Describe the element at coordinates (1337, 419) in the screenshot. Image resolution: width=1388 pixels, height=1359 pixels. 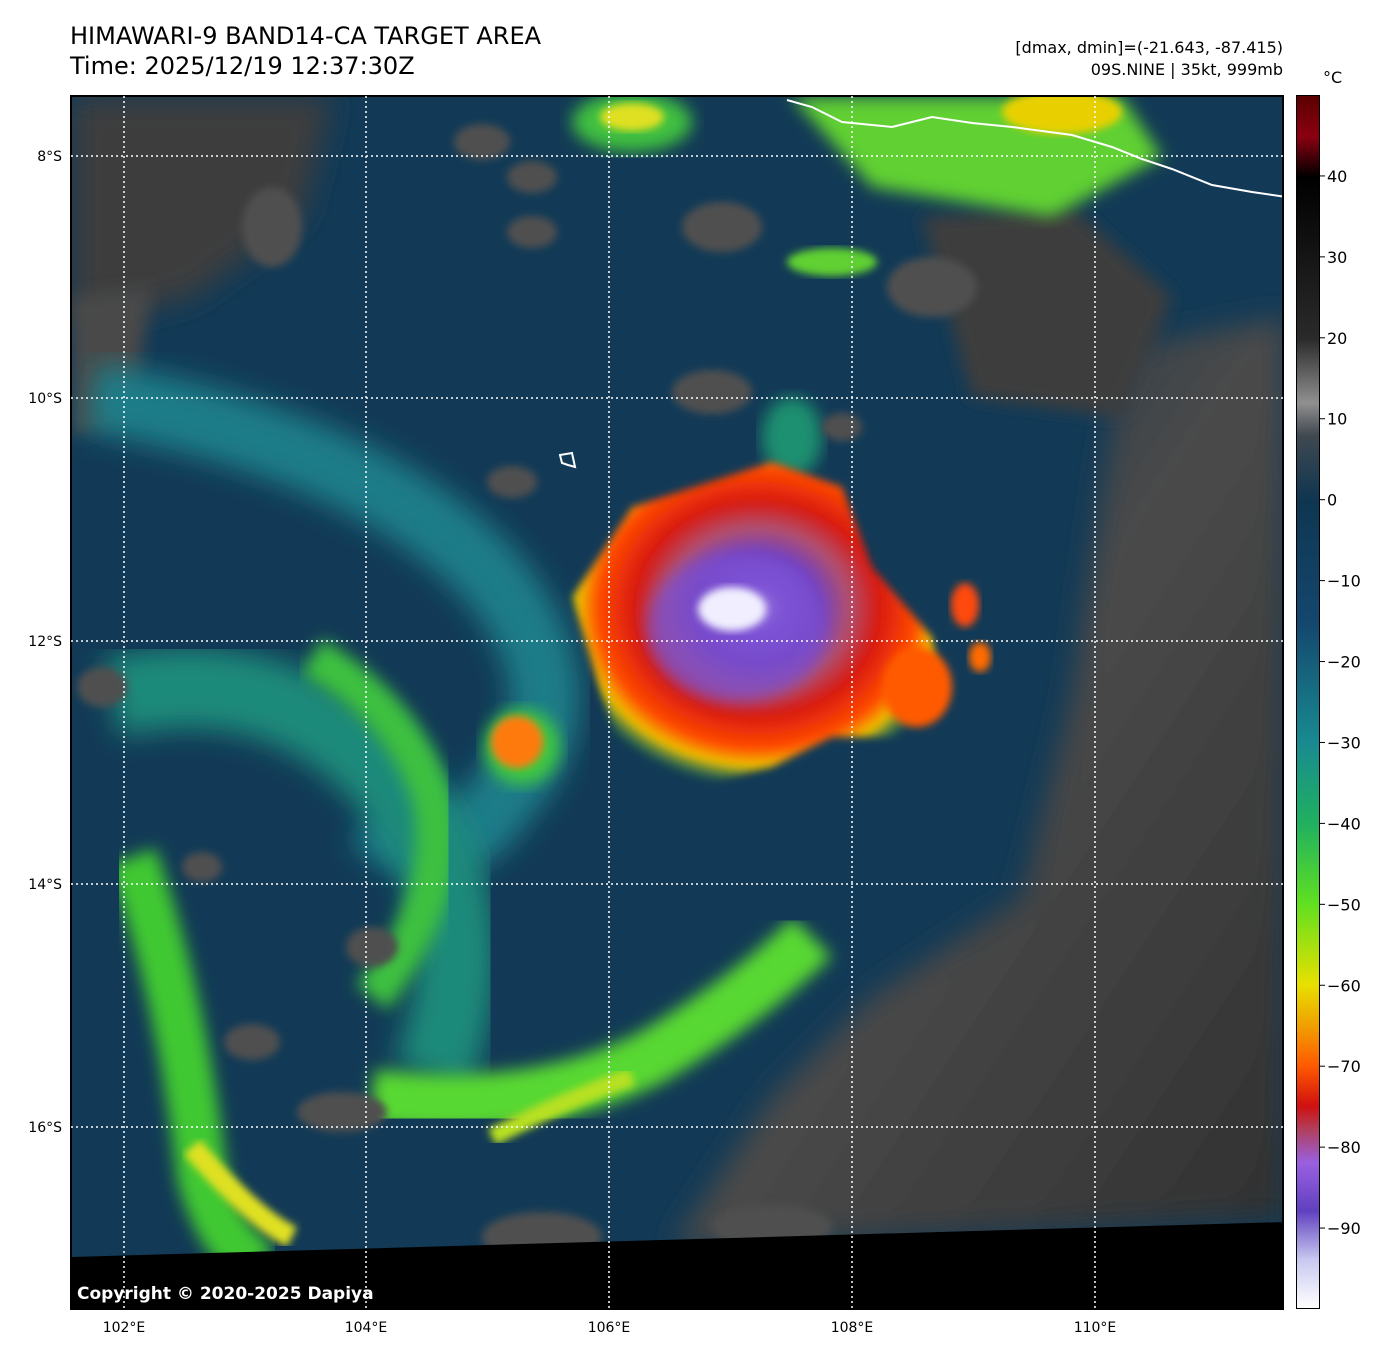
I see `colorbar-tick-label: 10` at that location.